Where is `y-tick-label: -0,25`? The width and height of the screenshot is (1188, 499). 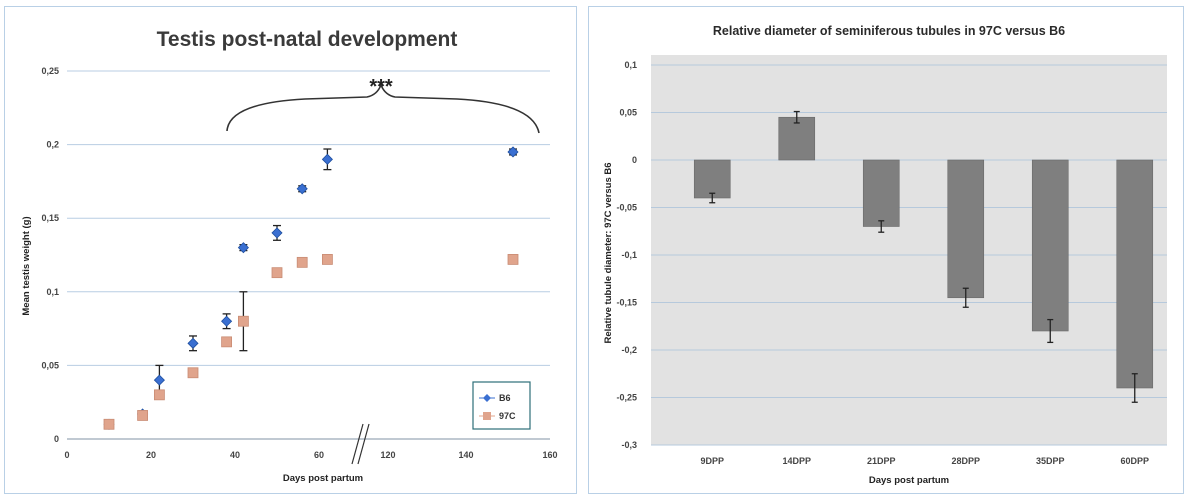 y-tick-label: -0,25 is located at coordinates (626, 398).